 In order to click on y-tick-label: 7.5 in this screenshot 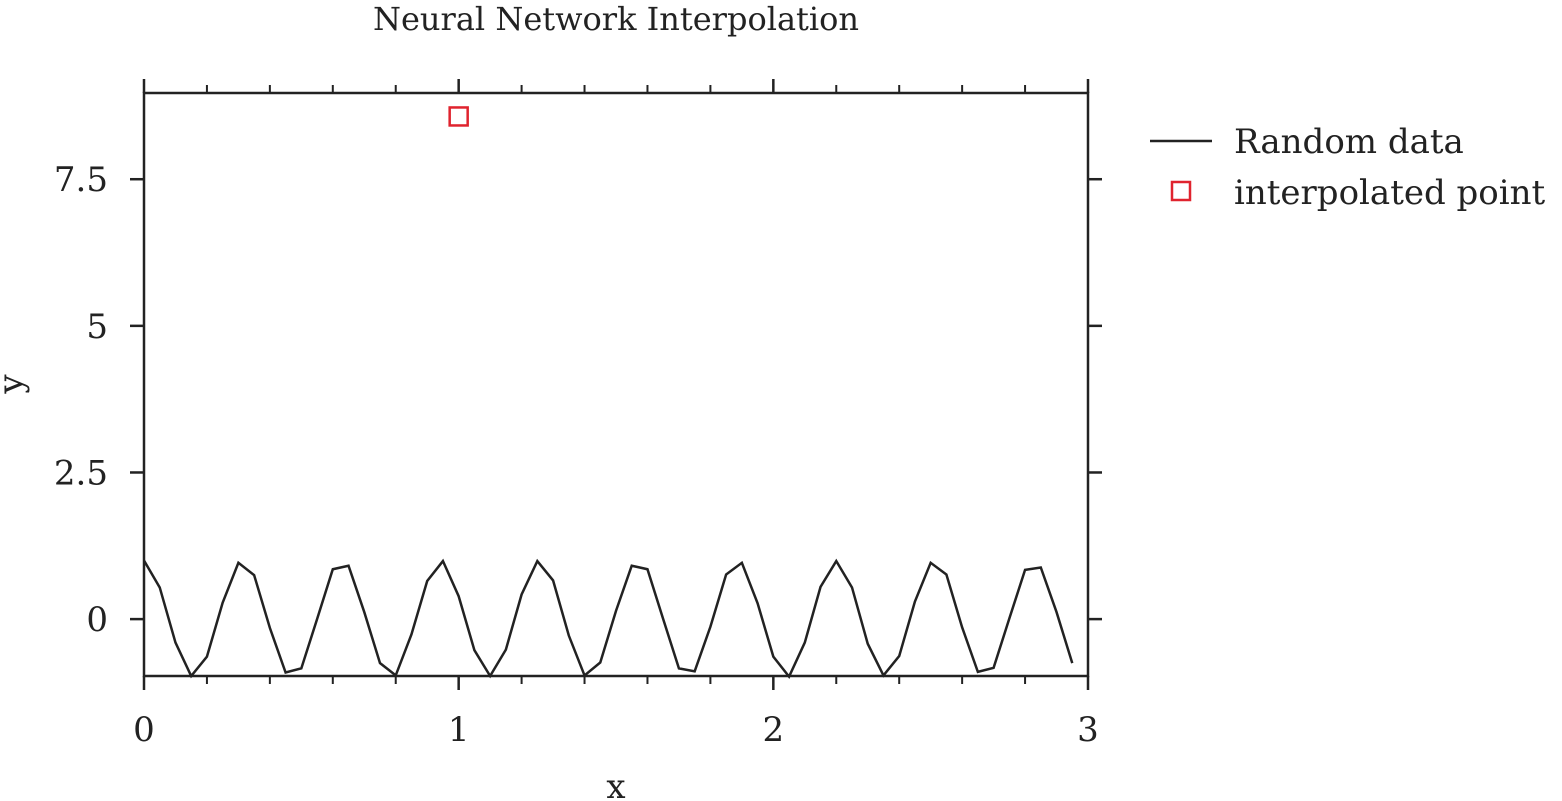, I will do `click(81, 180)`.